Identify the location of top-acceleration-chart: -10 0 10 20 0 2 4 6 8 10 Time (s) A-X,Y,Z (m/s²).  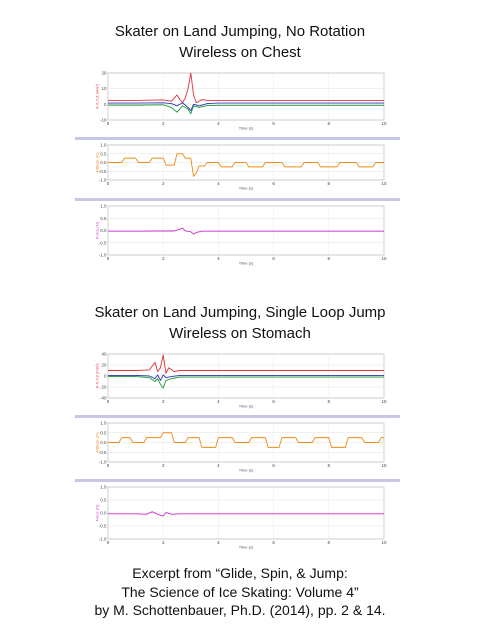
(241, 100).